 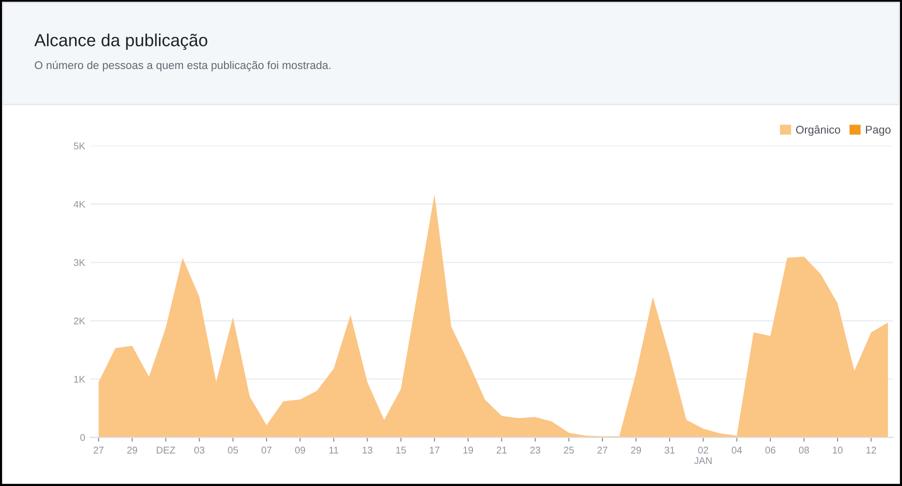 What do you see at coordinates (82, 438) in the screenshot?
I see `y-tick-label: 0` at bounding box center [82, 438].